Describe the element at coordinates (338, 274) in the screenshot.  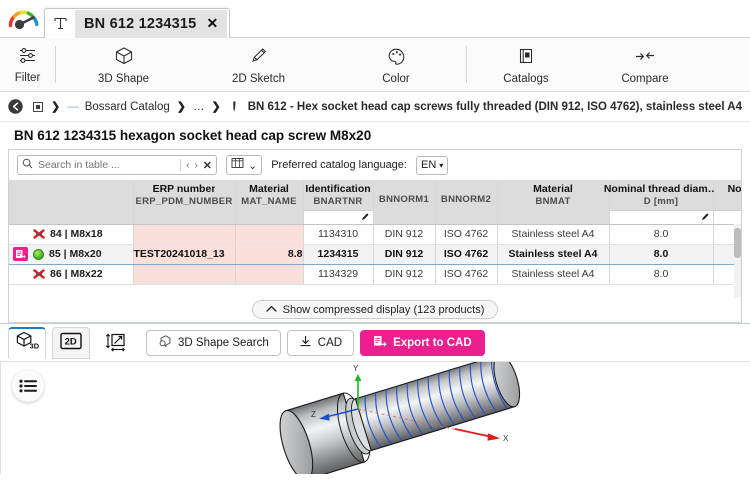
I see `cell-identification: 1134329` at that location.